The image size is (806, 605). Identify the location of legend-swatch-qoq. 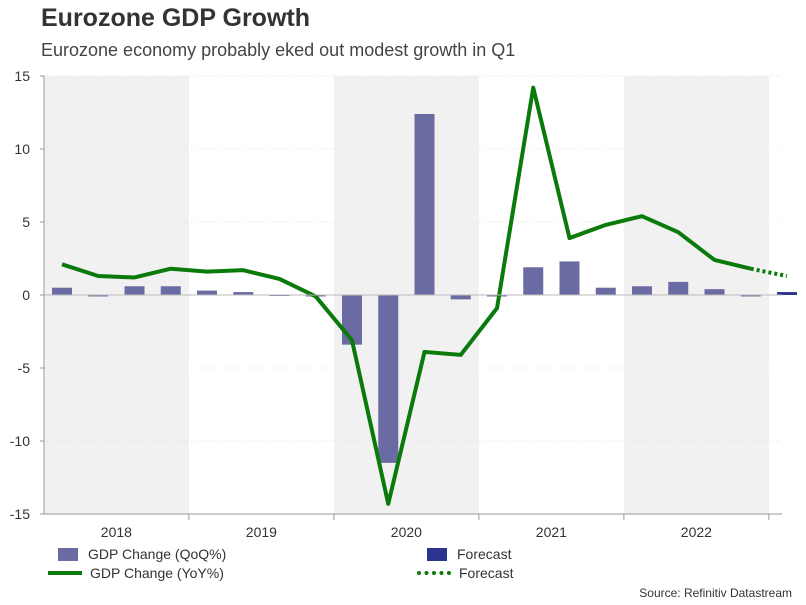
(68, 554).